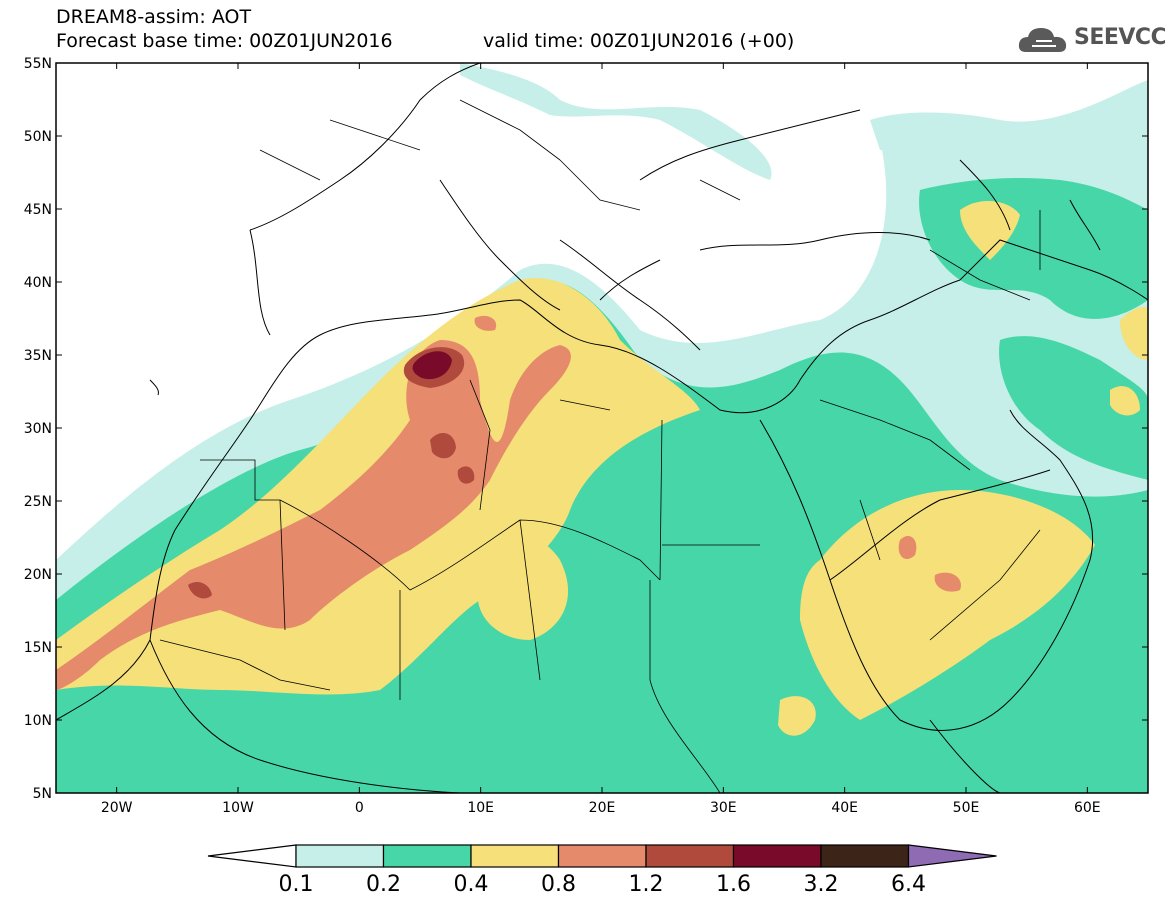  Describe the element at coordinates (844, 808) in the screenshot. I see `lon-label: 40E` at that location.